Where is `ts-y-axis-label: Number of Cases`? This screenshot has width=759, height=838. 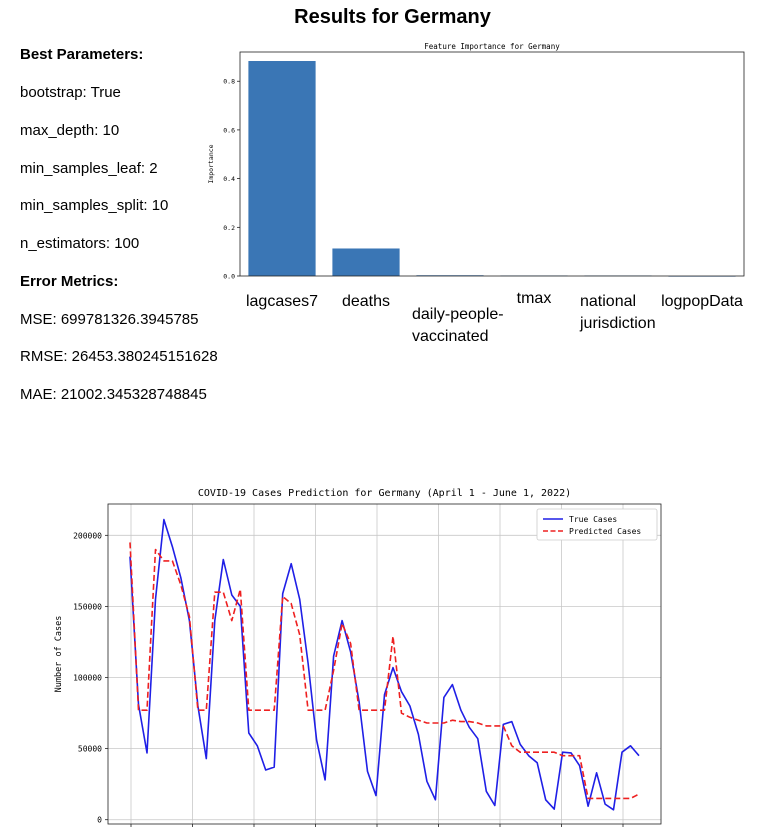 ts-y-axis-label: Number of Cases is located at coordinates (59, 654).